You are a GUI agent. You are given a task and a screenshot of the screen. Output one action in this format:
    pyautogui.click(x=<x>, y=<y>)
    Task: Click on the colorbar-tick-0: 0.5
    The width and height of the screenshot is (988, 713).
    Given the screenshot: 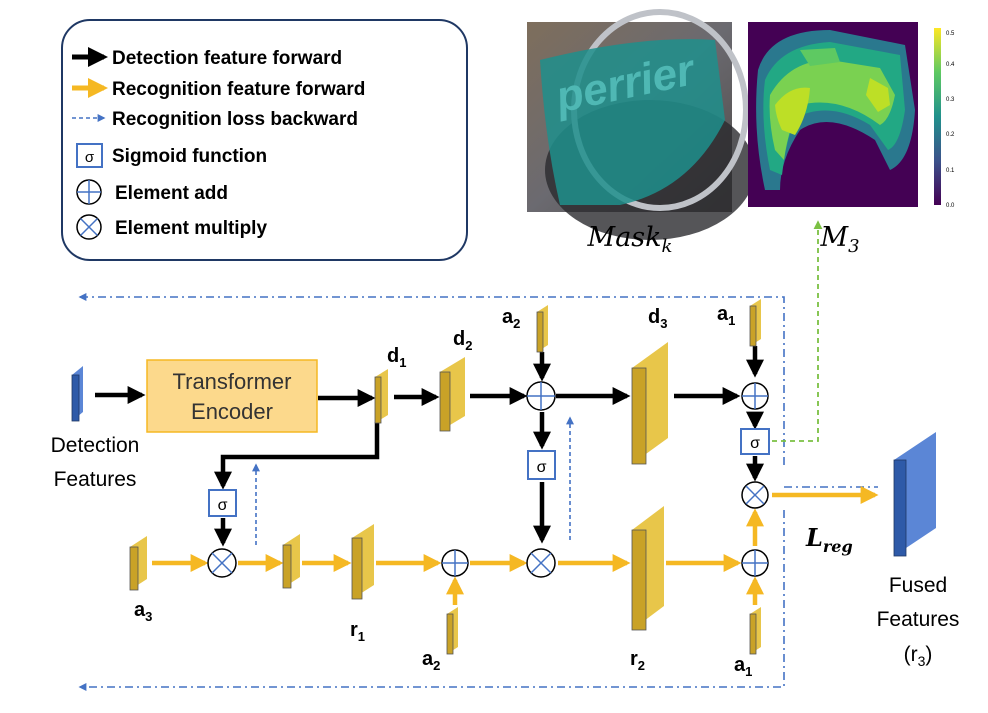 What is the action you would take?
    pyautogui.click(x=950, y=34)
    